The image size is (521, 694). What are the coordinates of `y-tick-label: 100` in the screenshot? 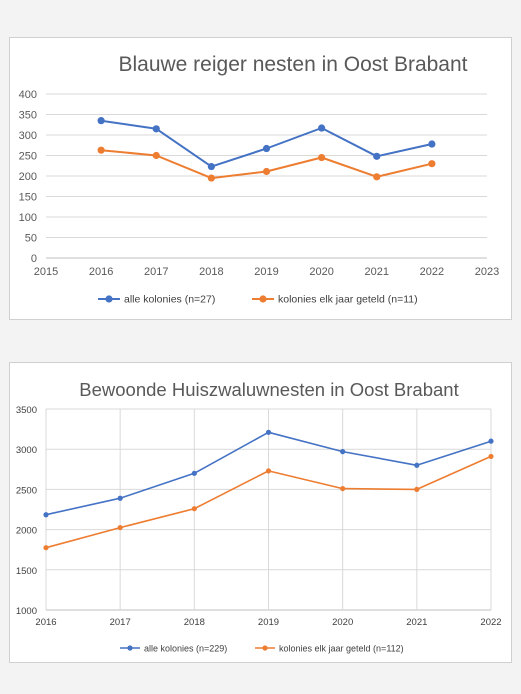 It's located at (28, 218).